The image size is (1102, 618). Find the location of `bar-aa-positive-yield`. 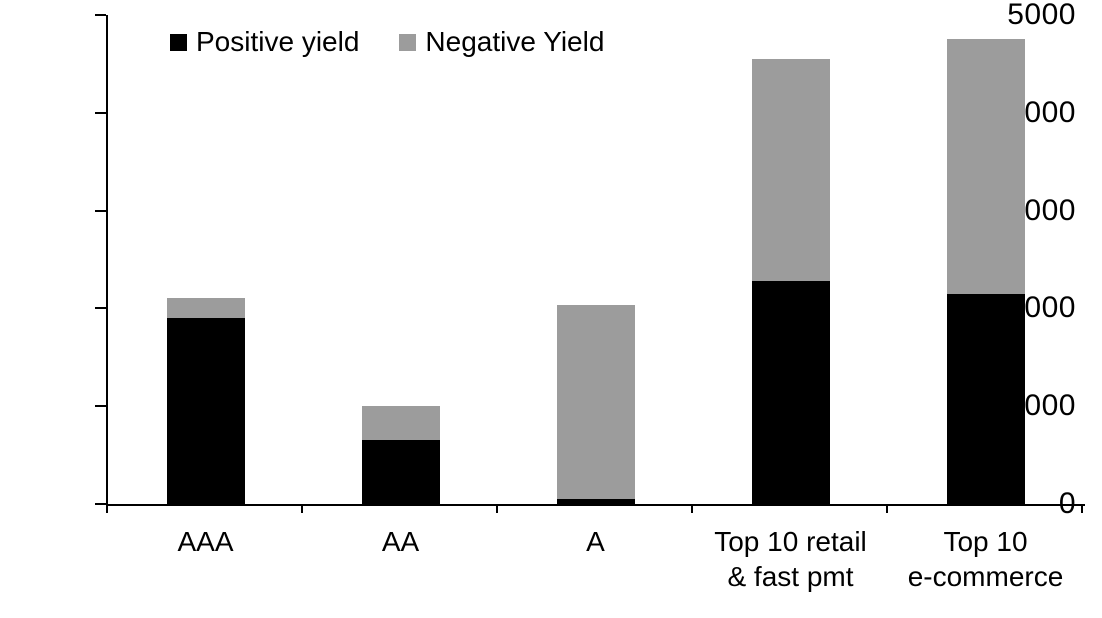

bar-aa-positive-yield is located at coordinates (400, 472).